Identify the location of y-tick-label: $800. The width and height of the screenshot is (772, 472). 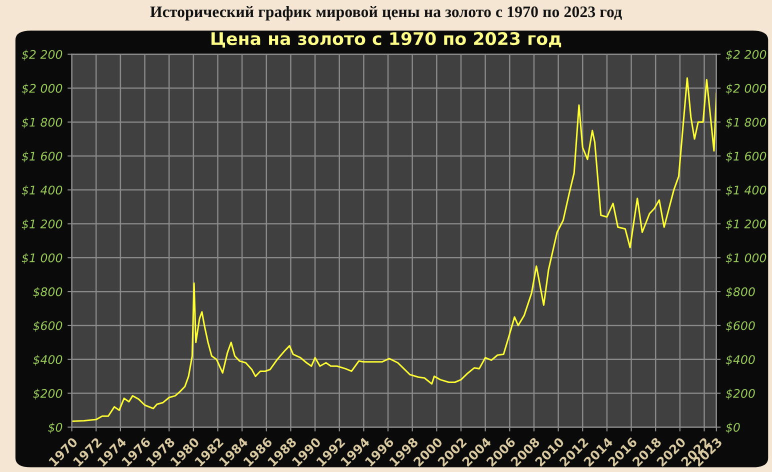
(47, 292).